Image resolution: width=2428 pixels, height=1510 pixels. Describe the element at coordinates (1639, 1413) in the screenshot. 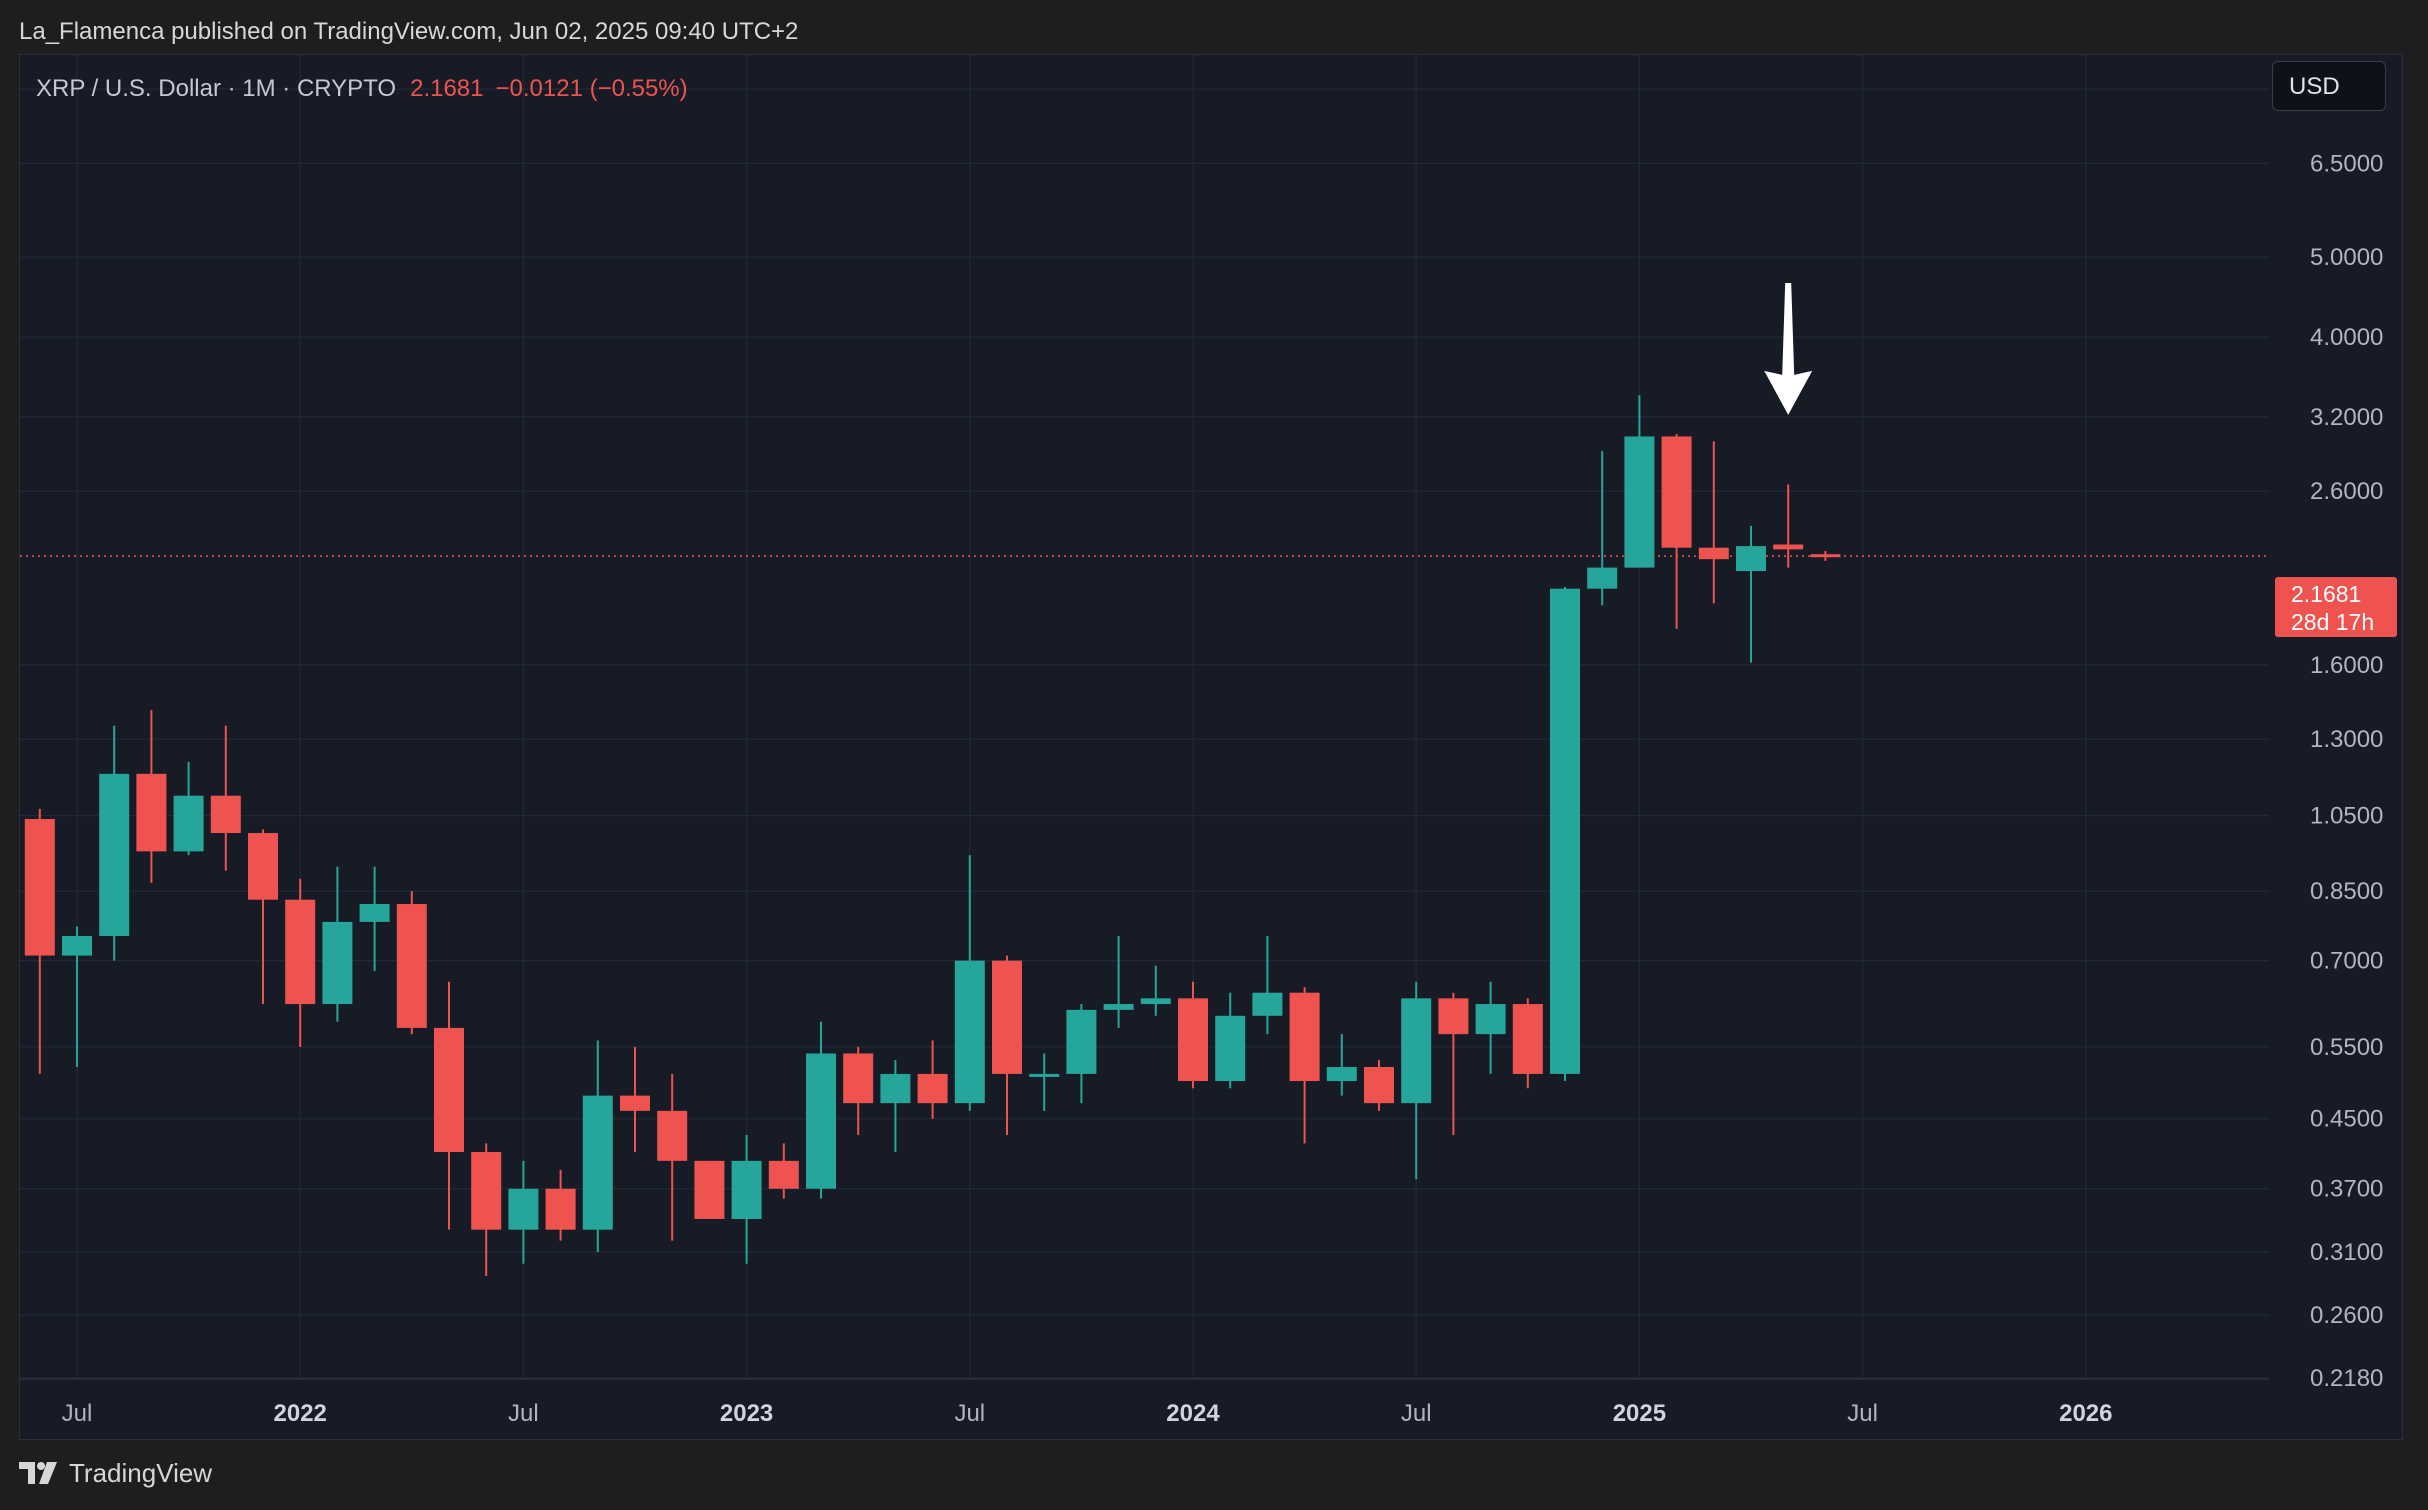

I see `x-tick-label: 2025` at that location.